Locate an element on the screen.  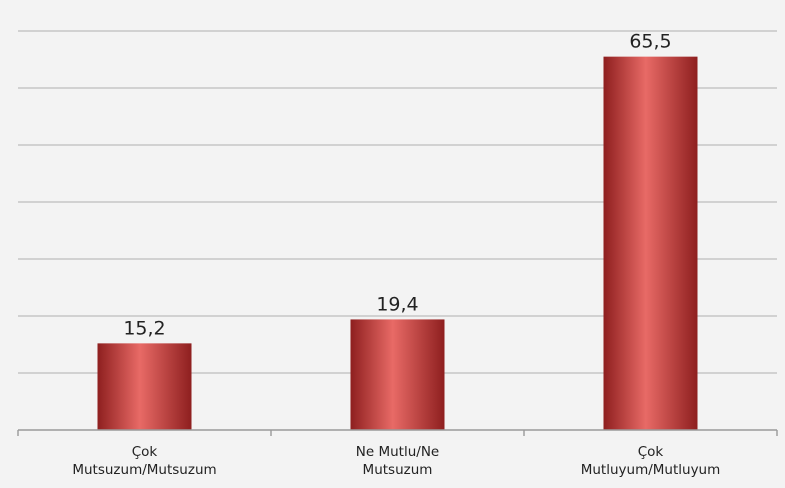
category-label: Mutsuzum/Mutsuzum is located at coordinates (144, 470).